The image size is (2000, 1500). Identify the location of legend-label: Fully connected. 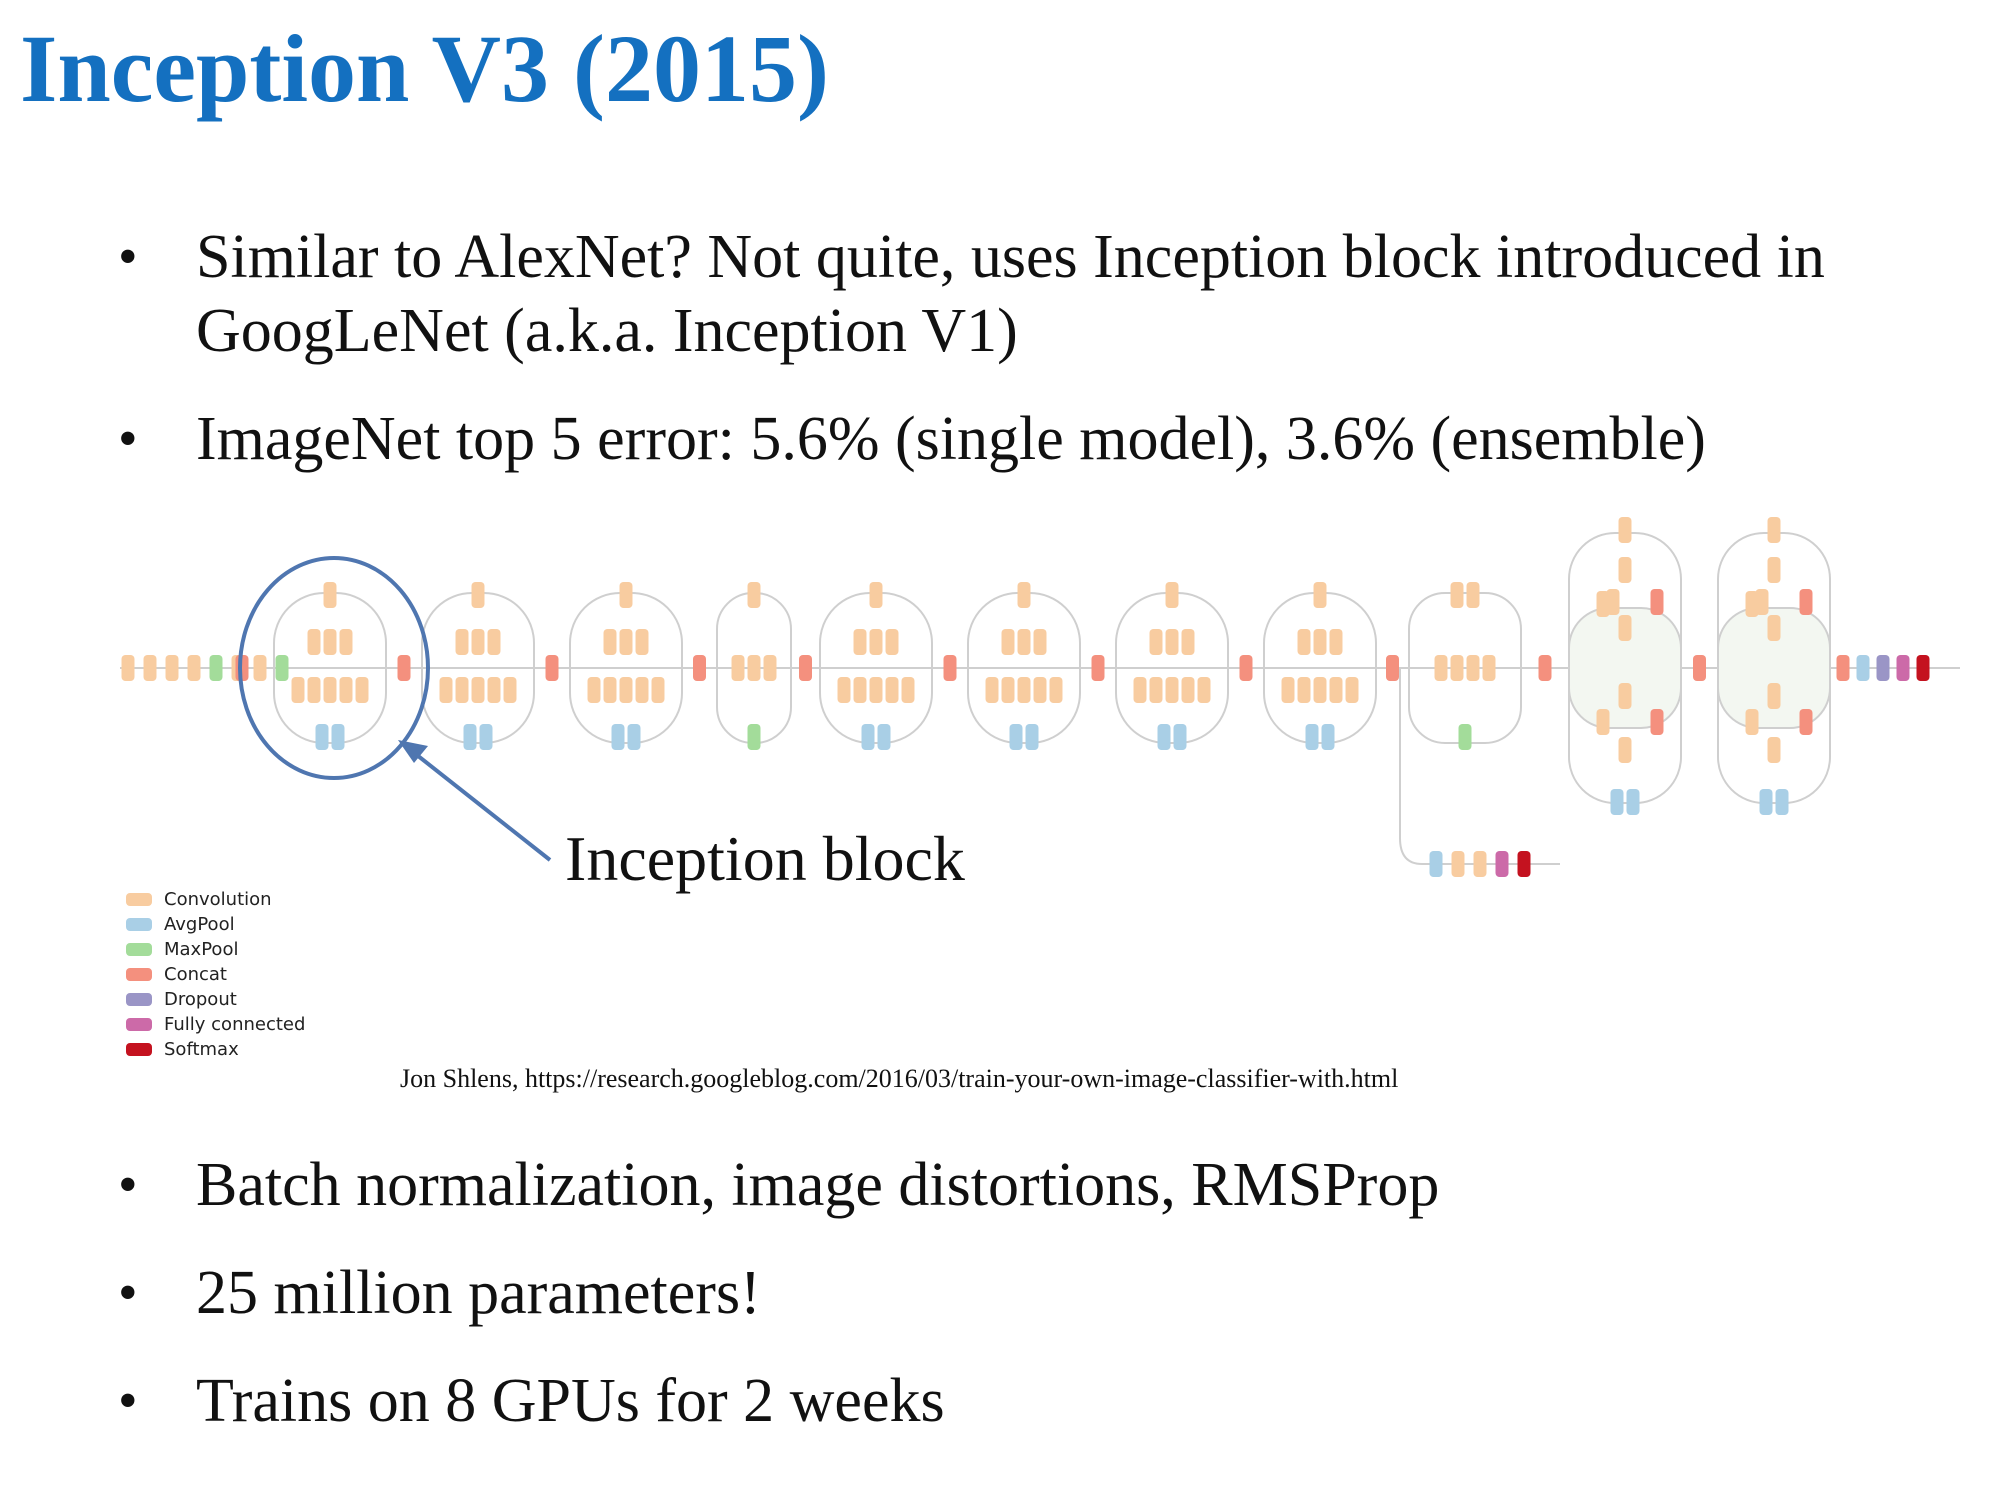
(235, 1024).